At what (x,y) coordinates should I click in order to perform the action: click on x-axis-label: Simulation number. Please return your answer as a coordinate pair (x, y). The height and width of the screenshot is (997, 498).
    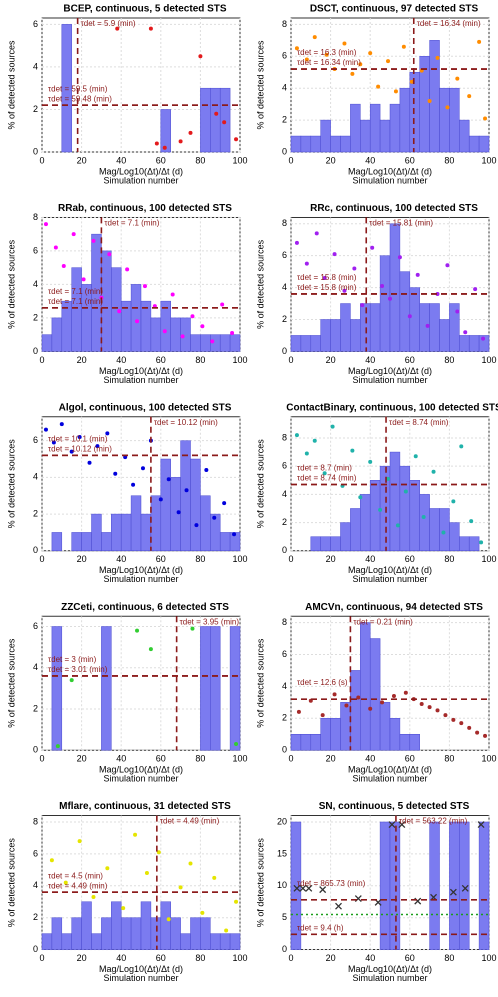
    Looking at the image, I should click on (140, 579).